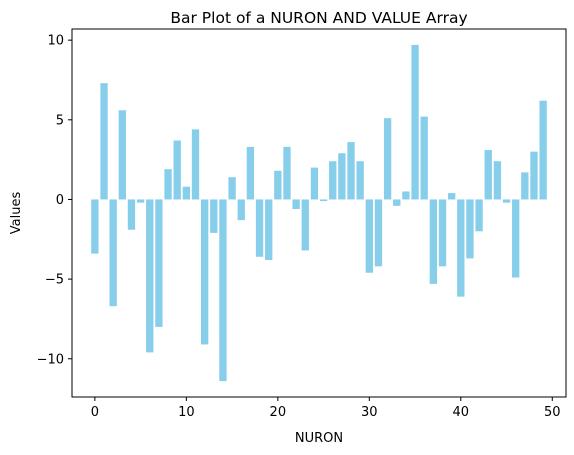 Image resolution: width=574 pixels, height=455 pixels. What do you see at coordinates (55, 41) in the screenshot?
I see `y-tick-label: 10` at bounding box center [55, 41].